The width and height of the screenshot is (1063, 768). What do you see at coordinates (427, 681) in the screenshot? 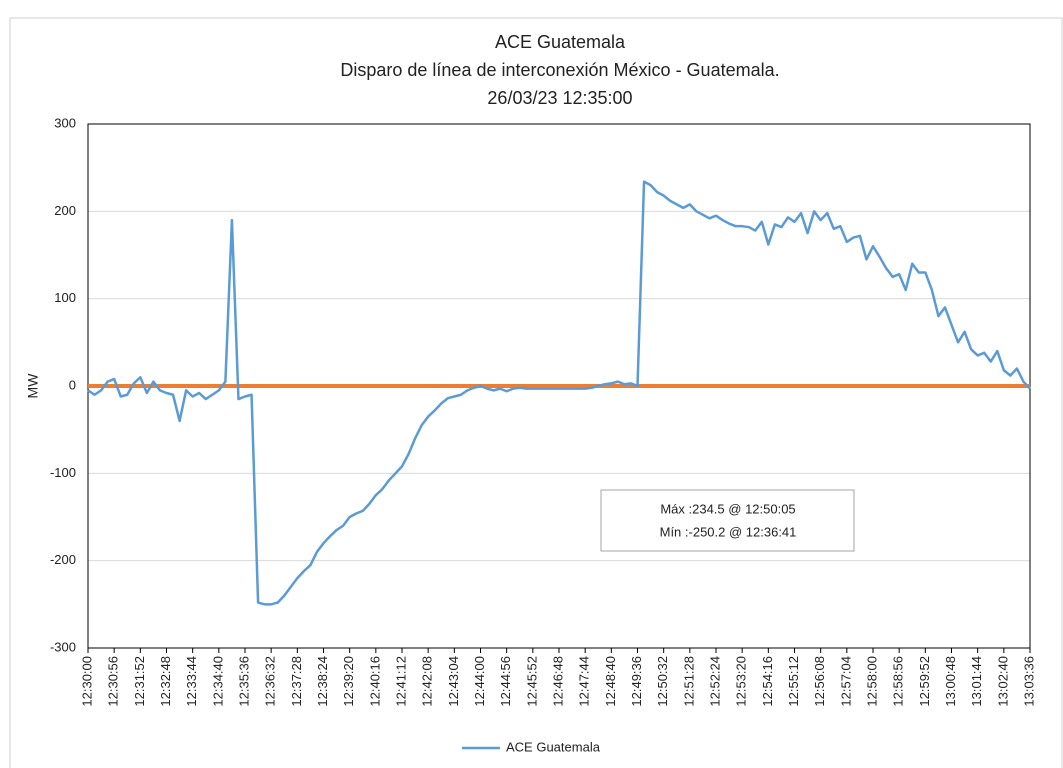
I see `x-tick-label: 12:42:08` at bounding box center [427, 681].